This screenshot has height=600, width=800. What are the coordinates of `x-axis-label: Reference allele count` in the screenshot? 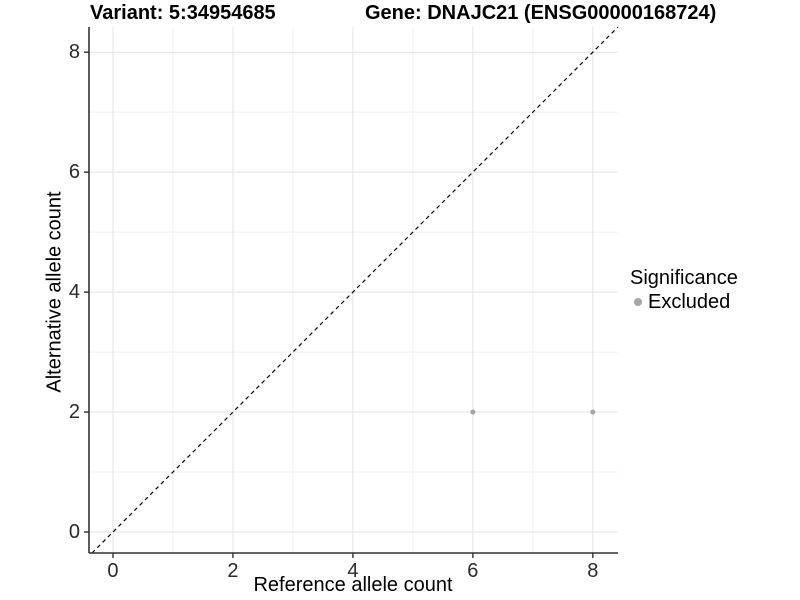 It's located at (353, 585).